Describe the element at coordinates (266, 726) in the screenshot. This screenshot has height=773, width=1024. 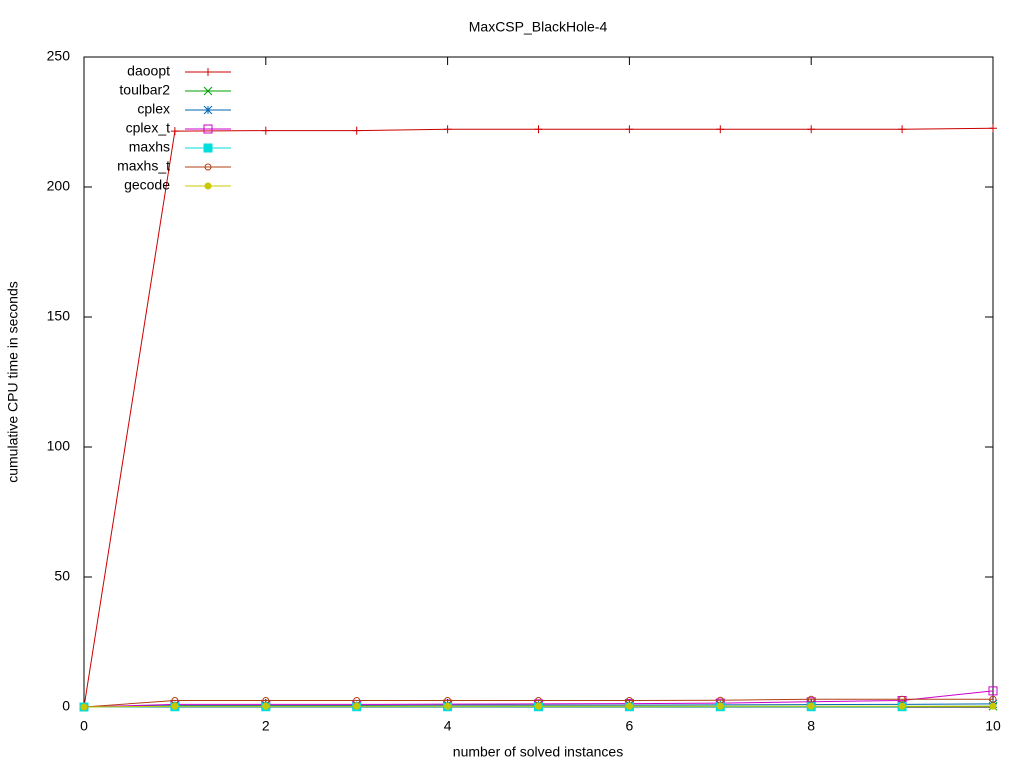
I see `x-tick-label: 2` at that location.